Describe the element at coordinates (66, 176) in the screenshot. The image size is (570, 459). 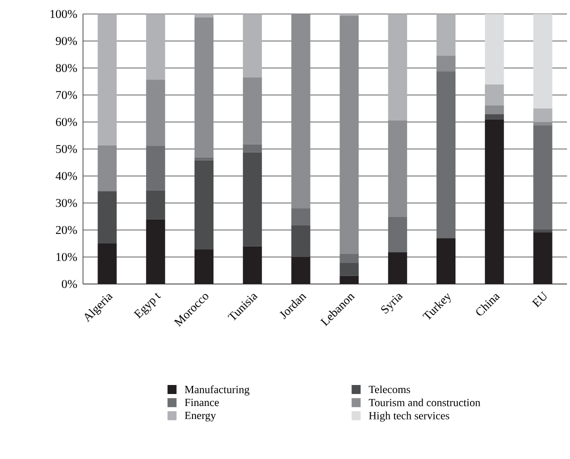
I see `y-tick-label: 40%` at that location.